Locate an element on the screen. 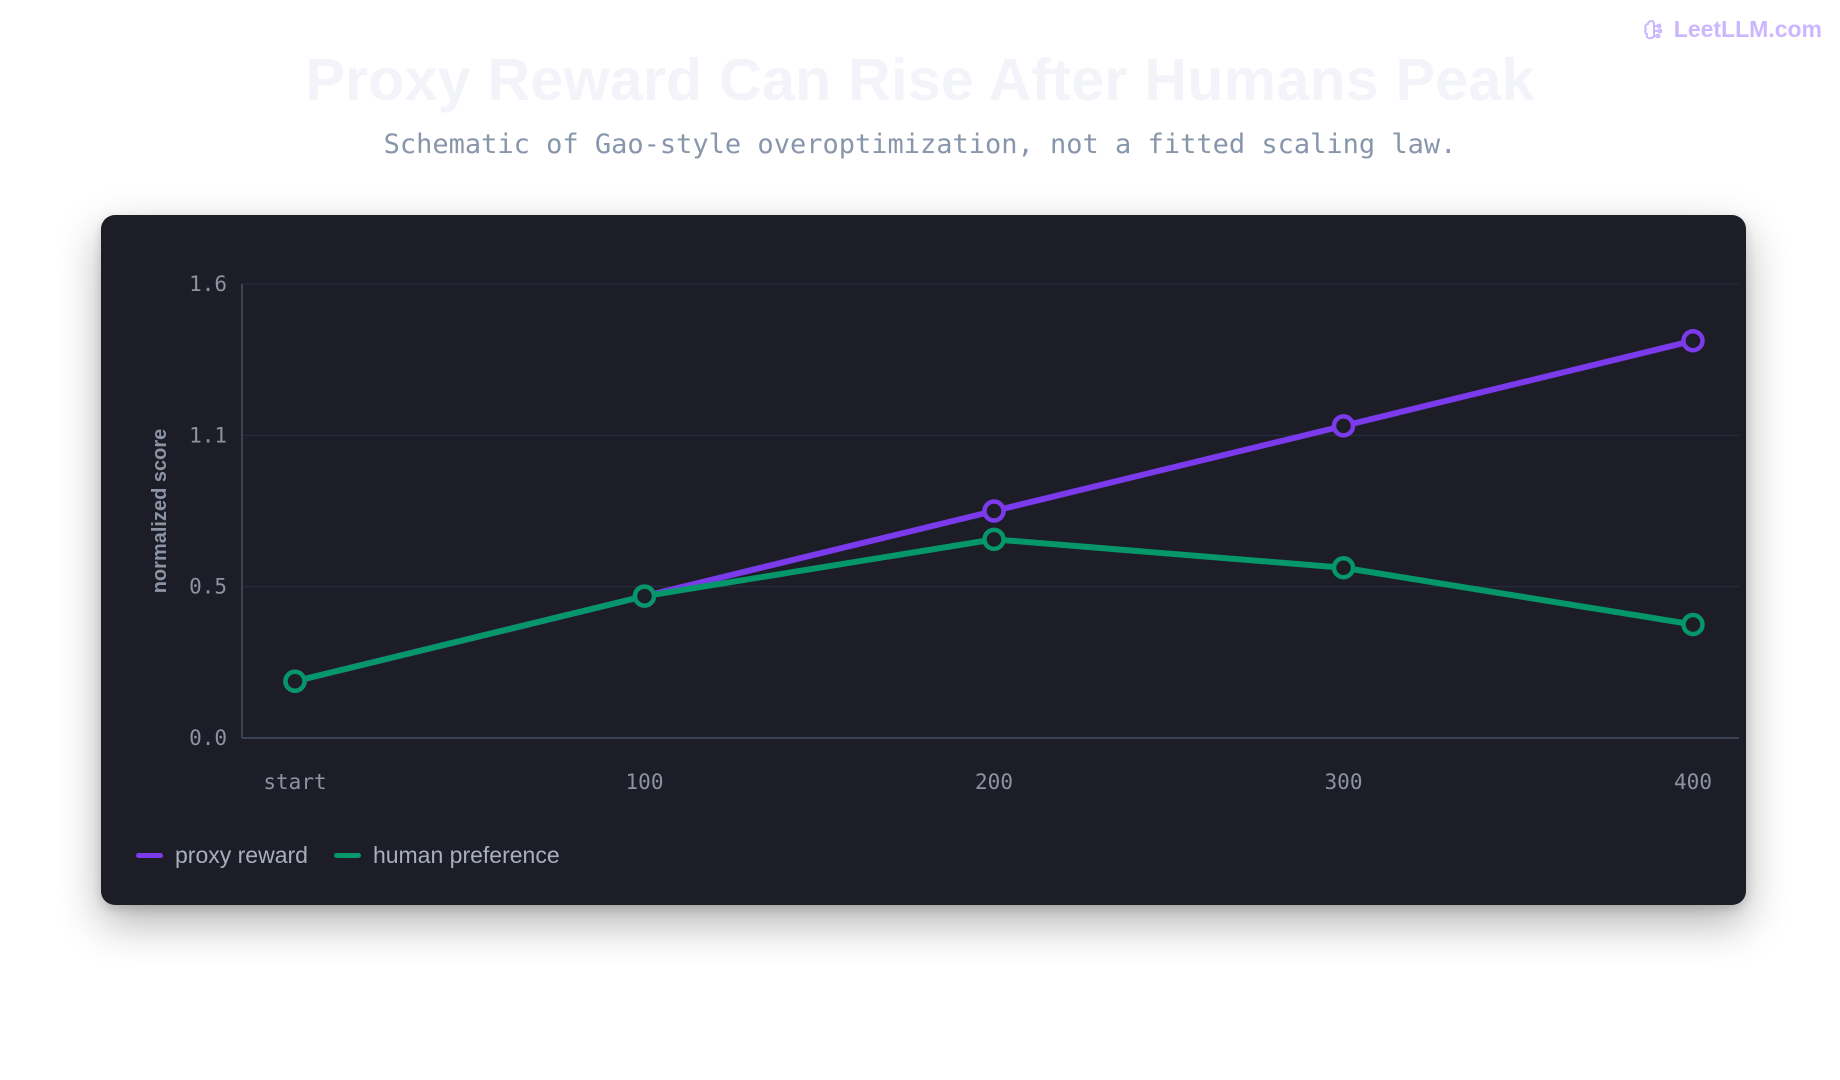 The image size is (1840, 1080). x-tick-label: 100 is located at coordinates (645, 782).